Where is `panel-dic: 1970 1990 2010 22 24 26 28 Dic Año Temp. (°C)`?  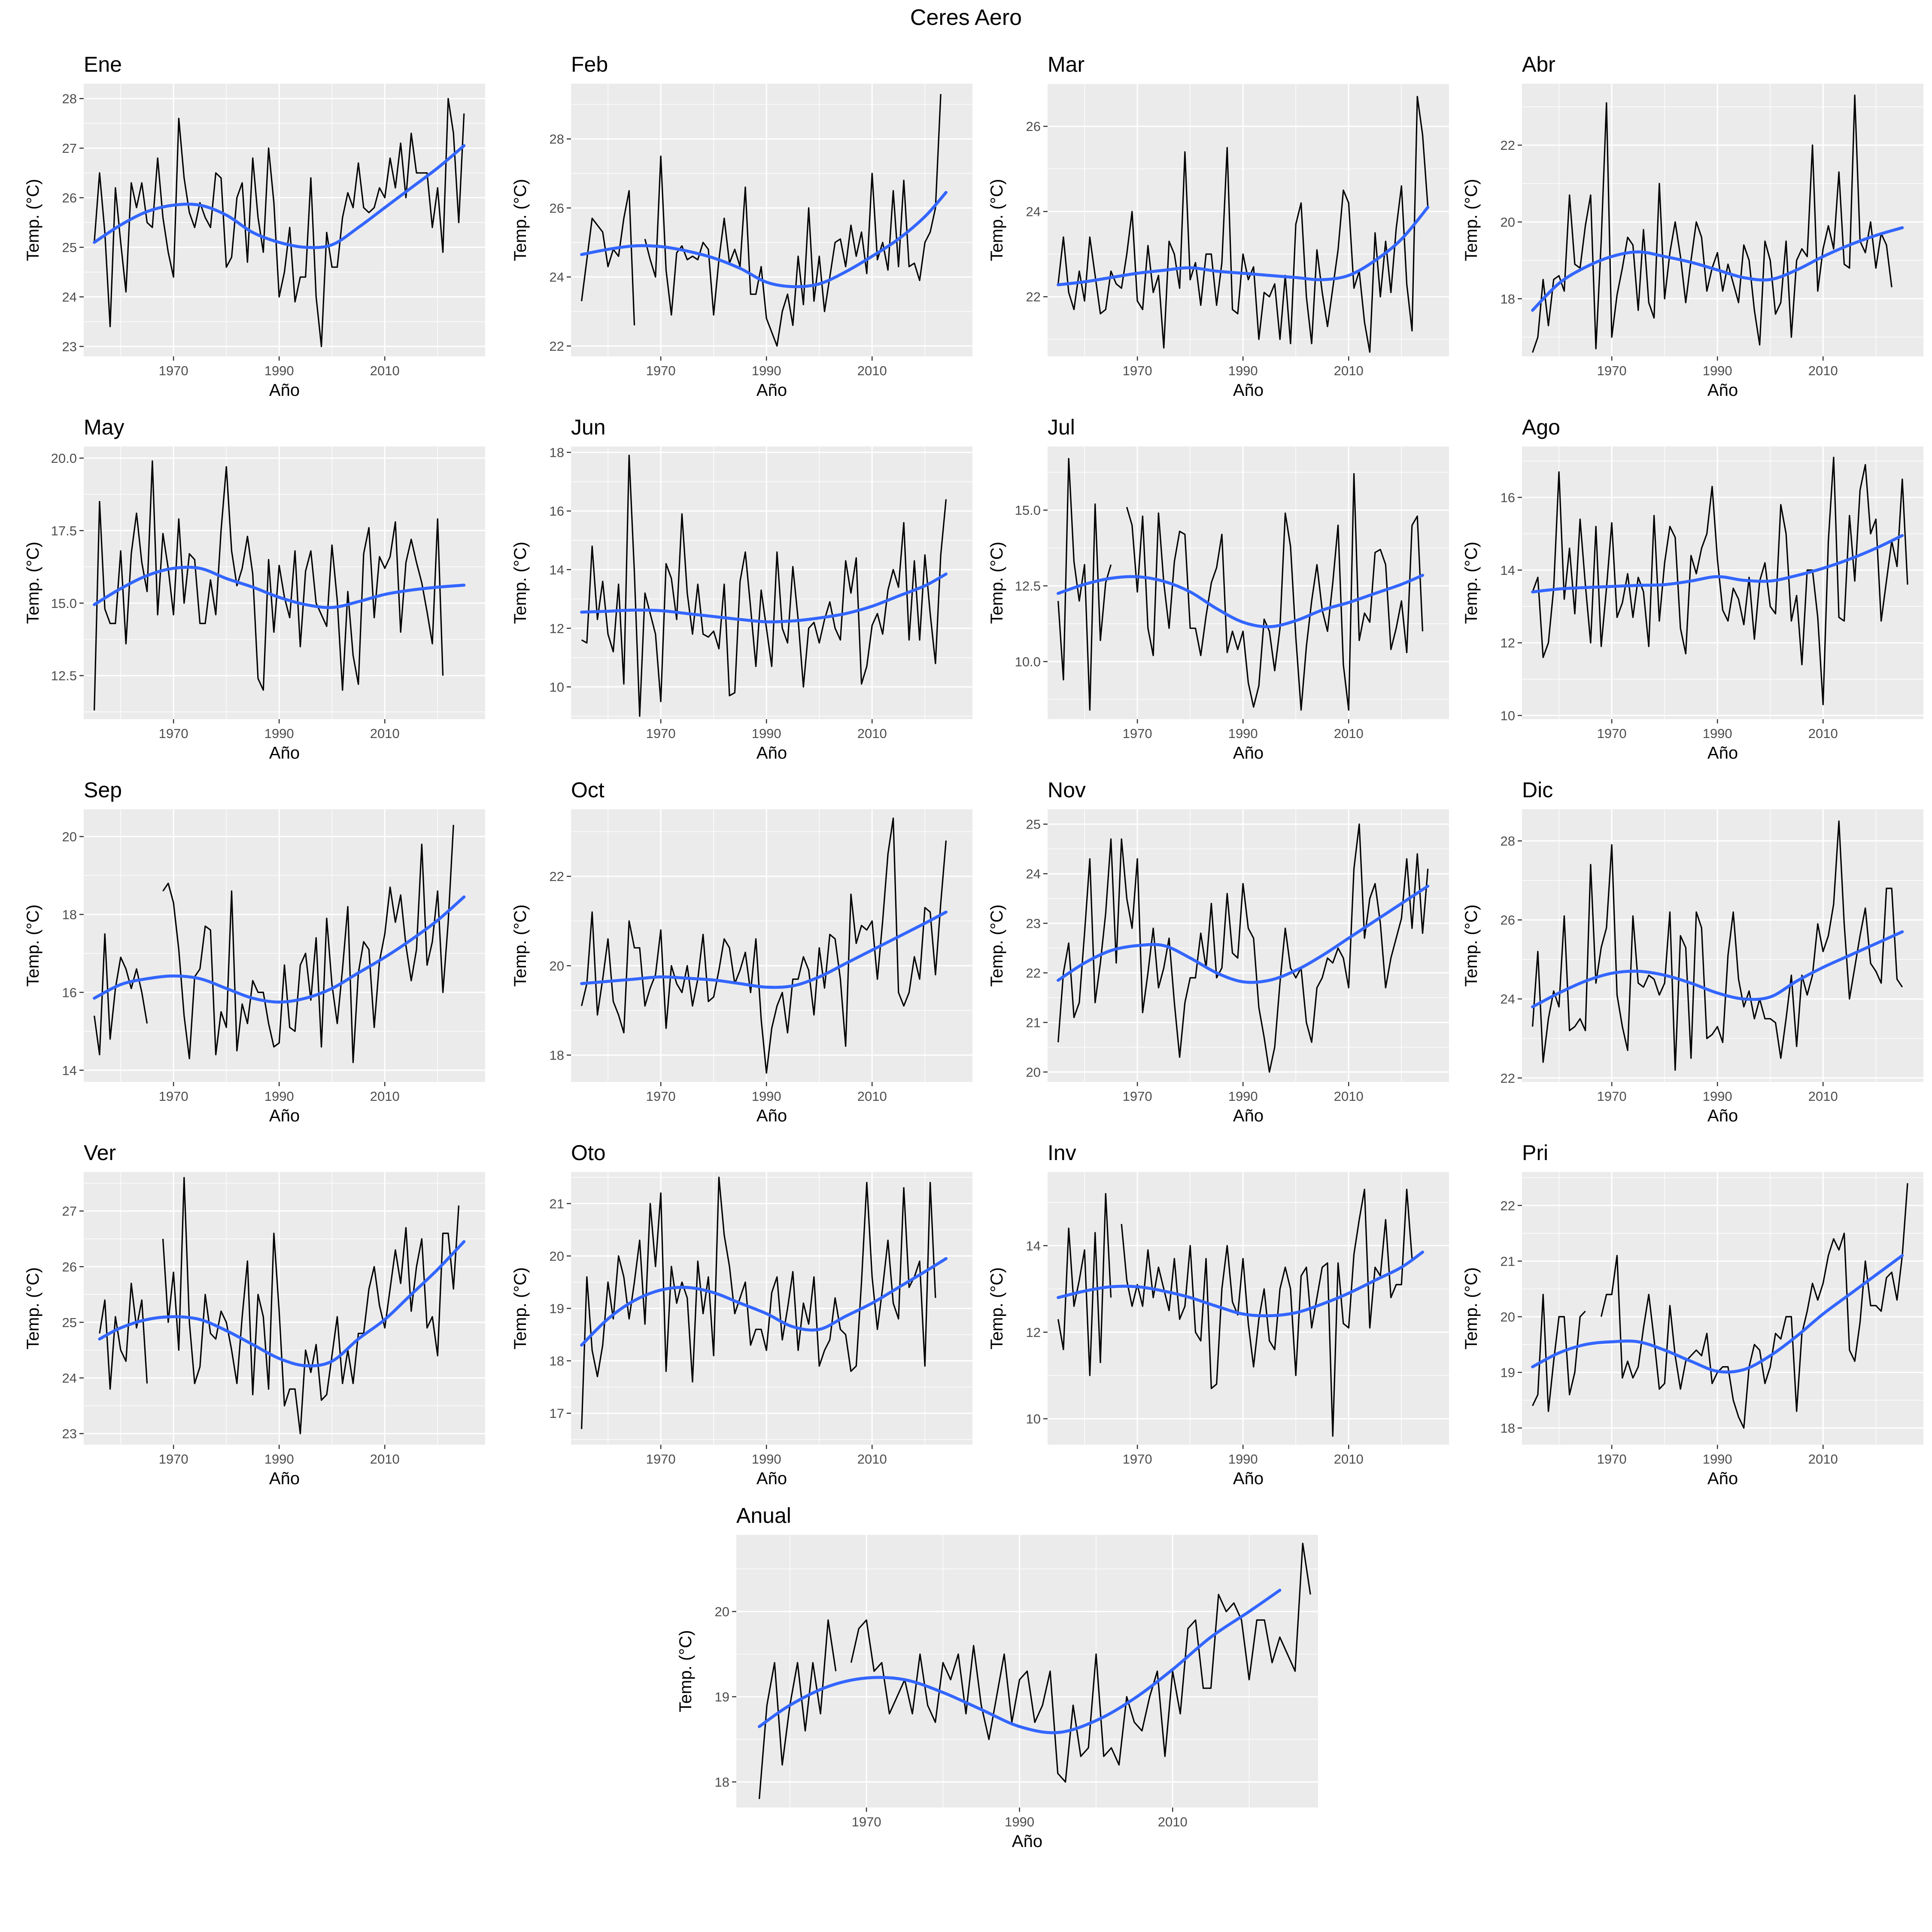 panel-dic: 1970 1990 2010 22 24 26 28 Dic Año Temp. (°C) is located at coordinates (1693, 951).